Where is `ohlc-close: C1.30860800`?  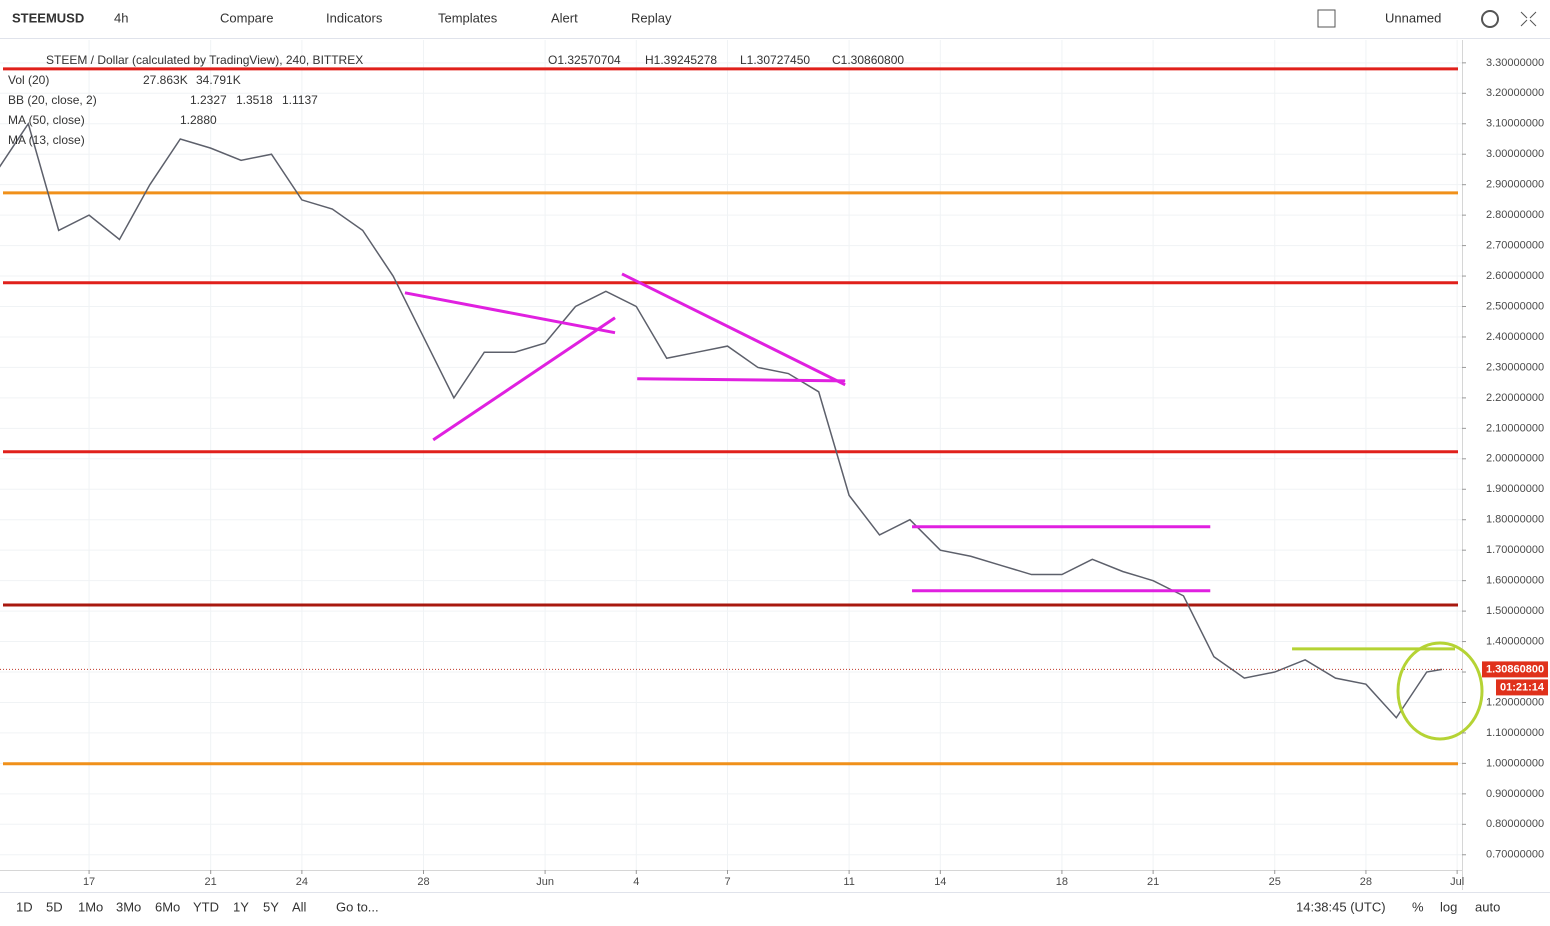 ohlc-close: C1.30860800 is located at coordinates (868, 60).